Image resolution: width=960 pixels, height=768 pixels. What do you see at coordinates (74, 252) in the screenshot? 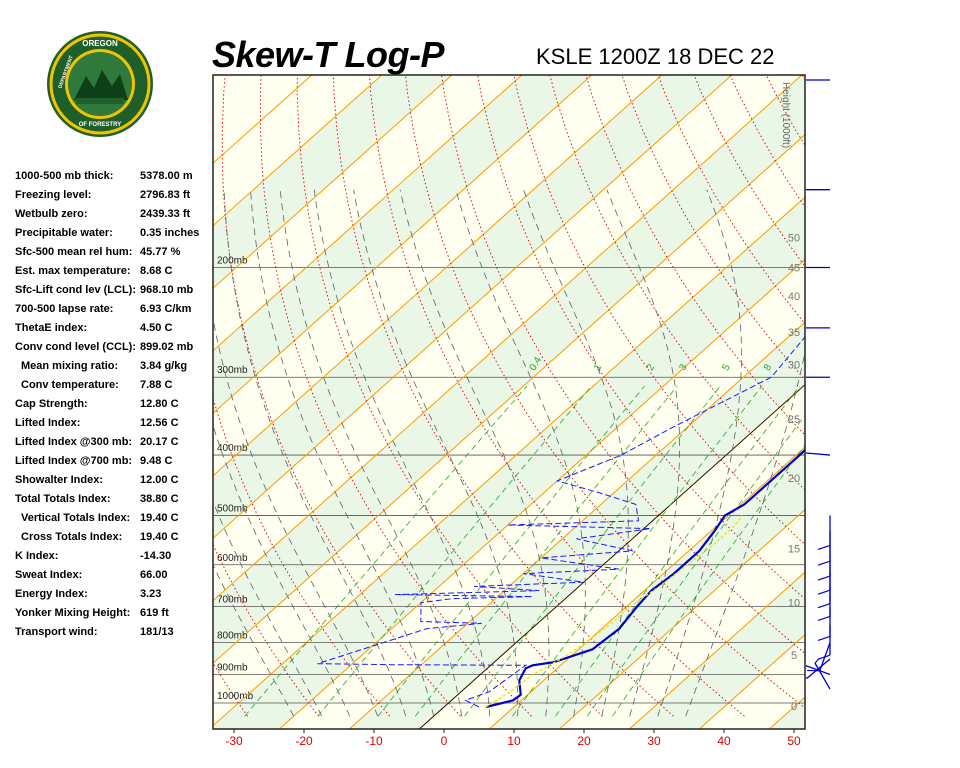
I see `index-label: Sfc-500 mean rel hum:` at bounding box center [74, 252].